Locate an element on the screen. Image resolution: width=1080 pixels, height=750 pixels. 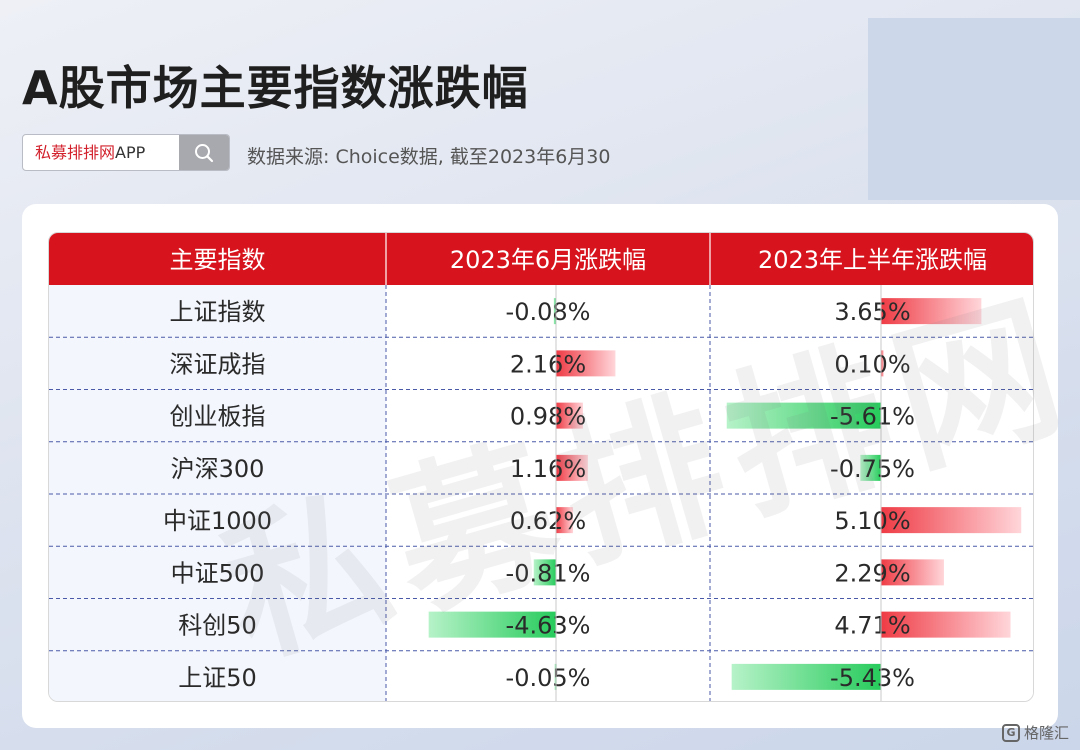
table-header-bg is located at coordinates (541, 259).